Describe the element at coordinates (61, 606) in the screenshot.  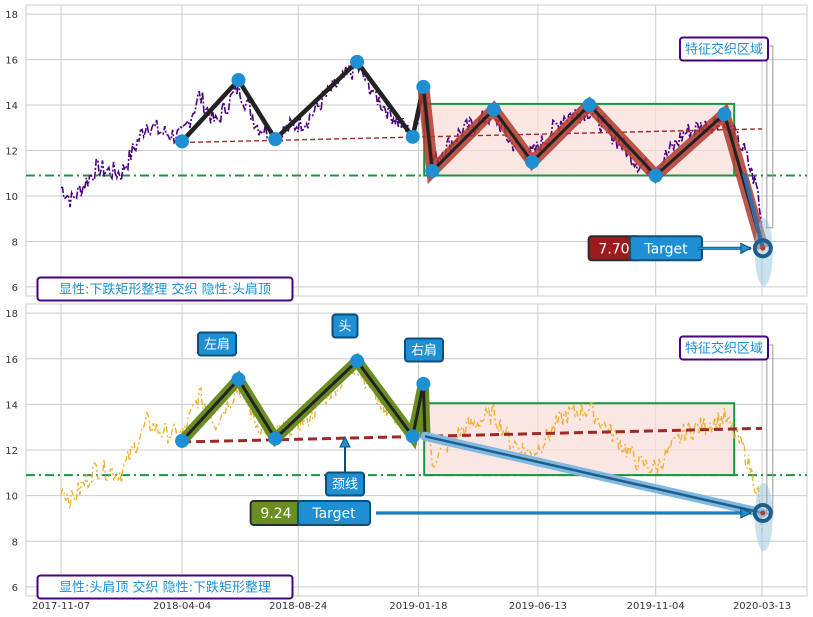
I see `x-tick-label: 2017-11-07` at that location.